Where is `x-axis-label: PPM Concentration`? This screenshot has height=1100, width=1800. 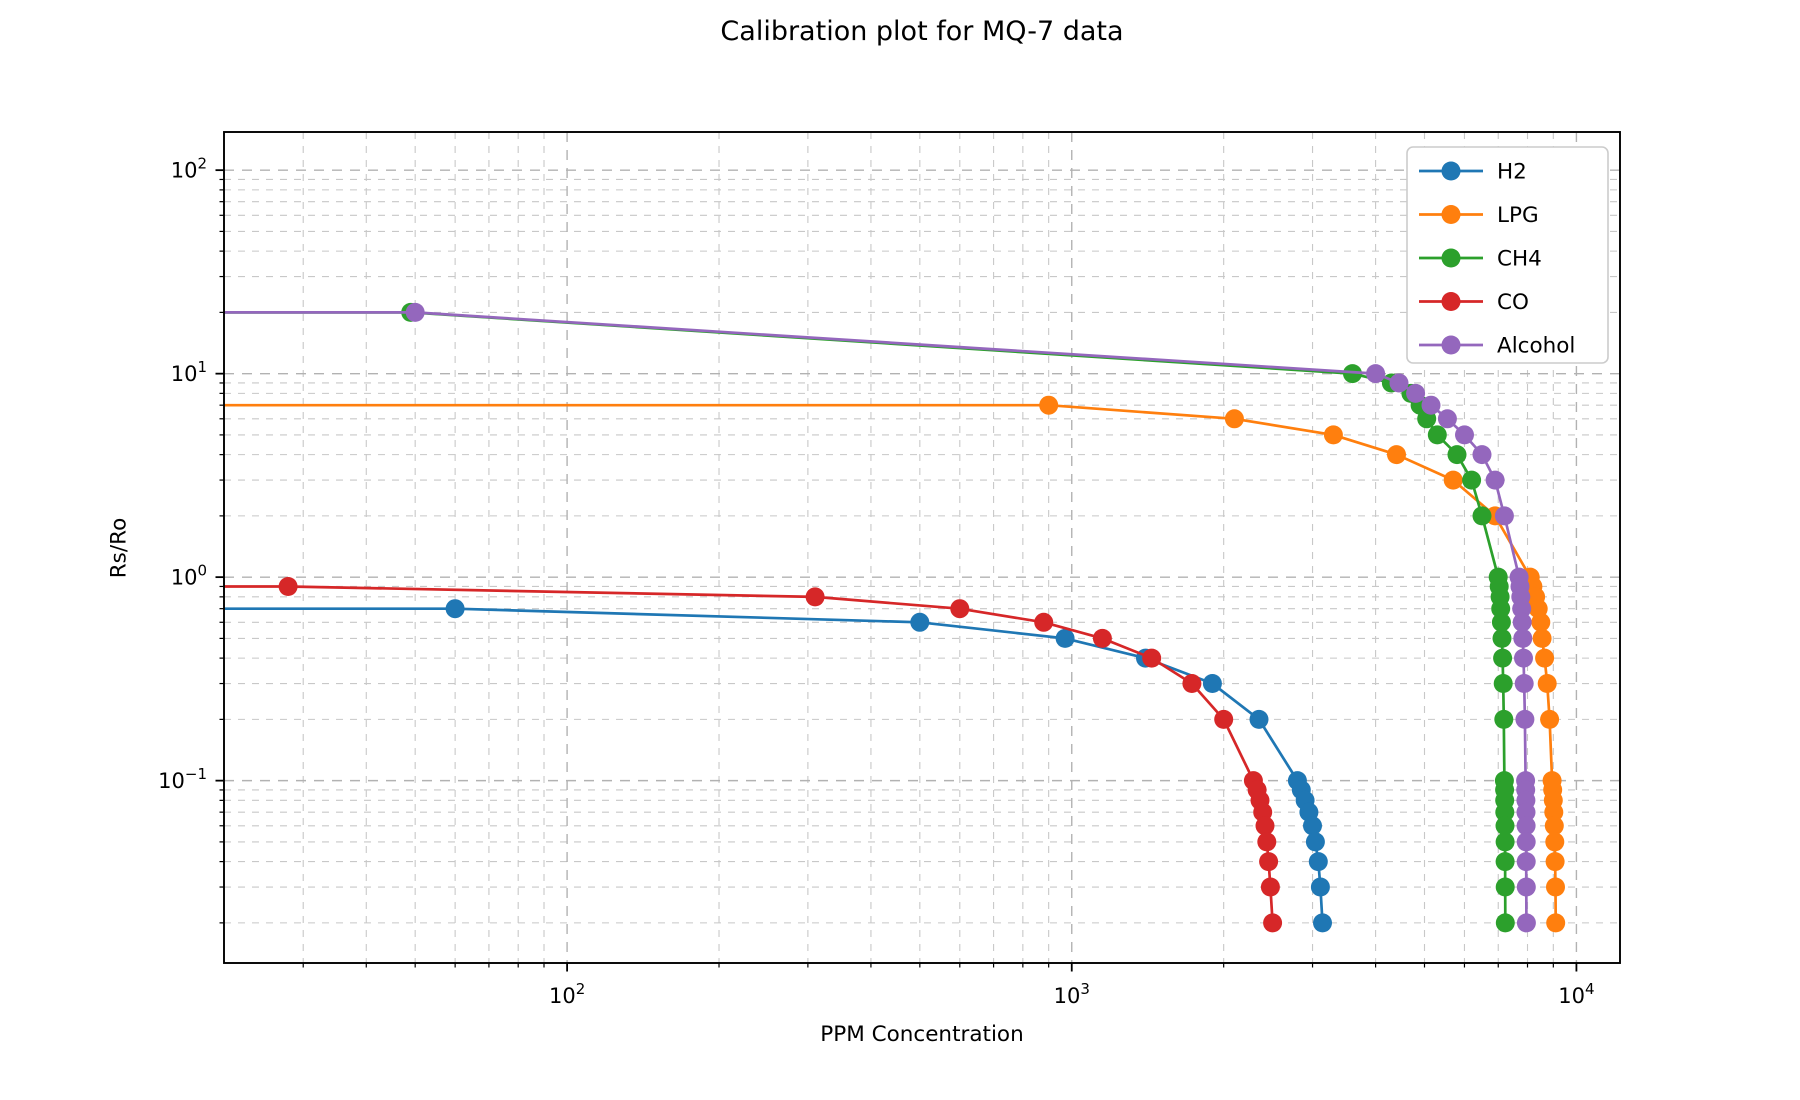
x-axis-label: PPM Concentration is located at coordinates (922, 1034).